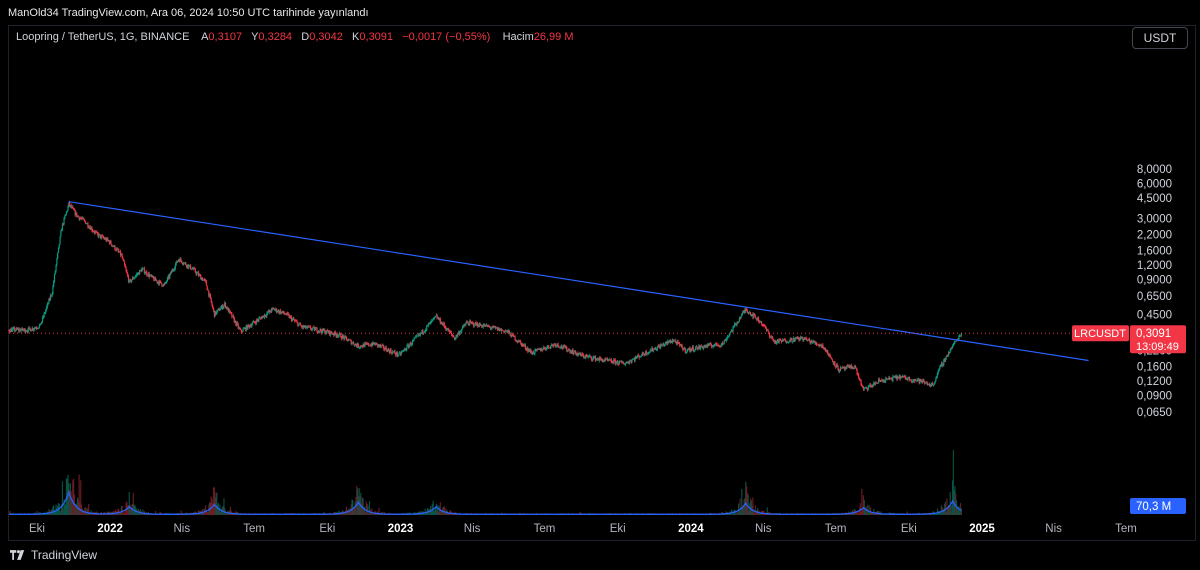  Describe the element at coordinates (103, 37) in the screenshot. I see `symbol-title: Loopring / TetherUS, 1G, BINANCE` at that location.